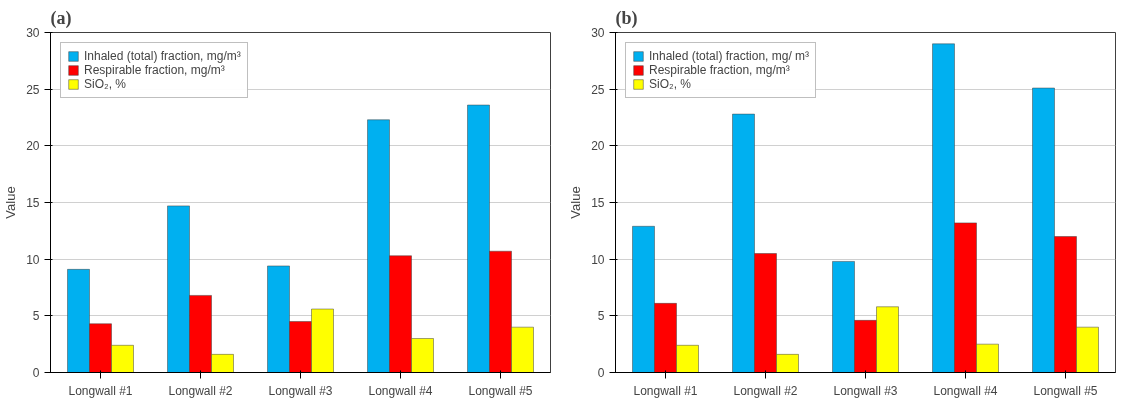  I want to click on legend-label: Inhaled (total) fraction, mg/ m³, so click(729, 56).